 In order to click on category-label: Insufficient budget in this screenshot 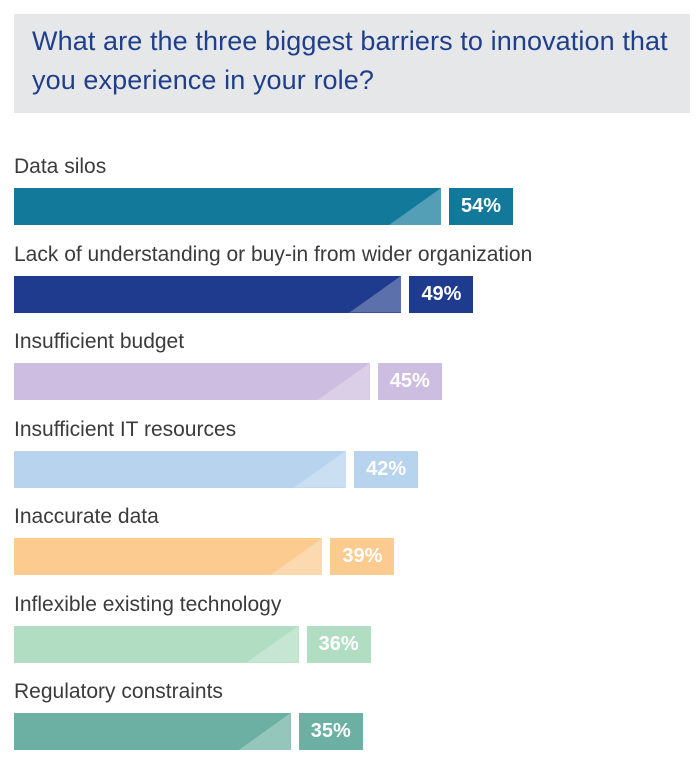, I will do `click(99, 341)`.